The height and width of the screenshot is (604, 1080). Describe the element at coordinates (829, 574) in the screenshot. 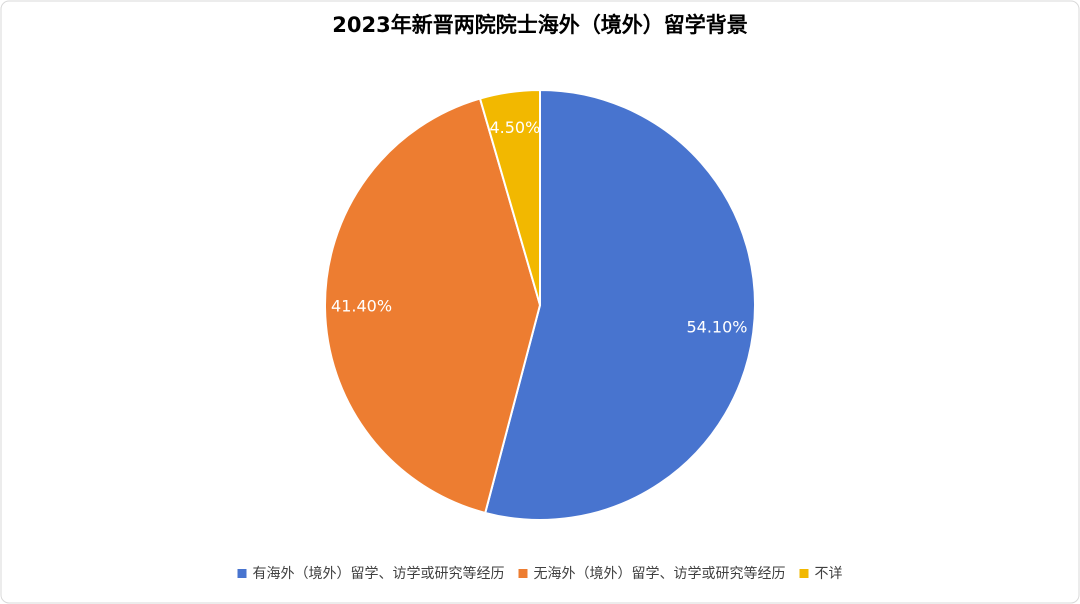

I see `legend-label: 不详` at that location.